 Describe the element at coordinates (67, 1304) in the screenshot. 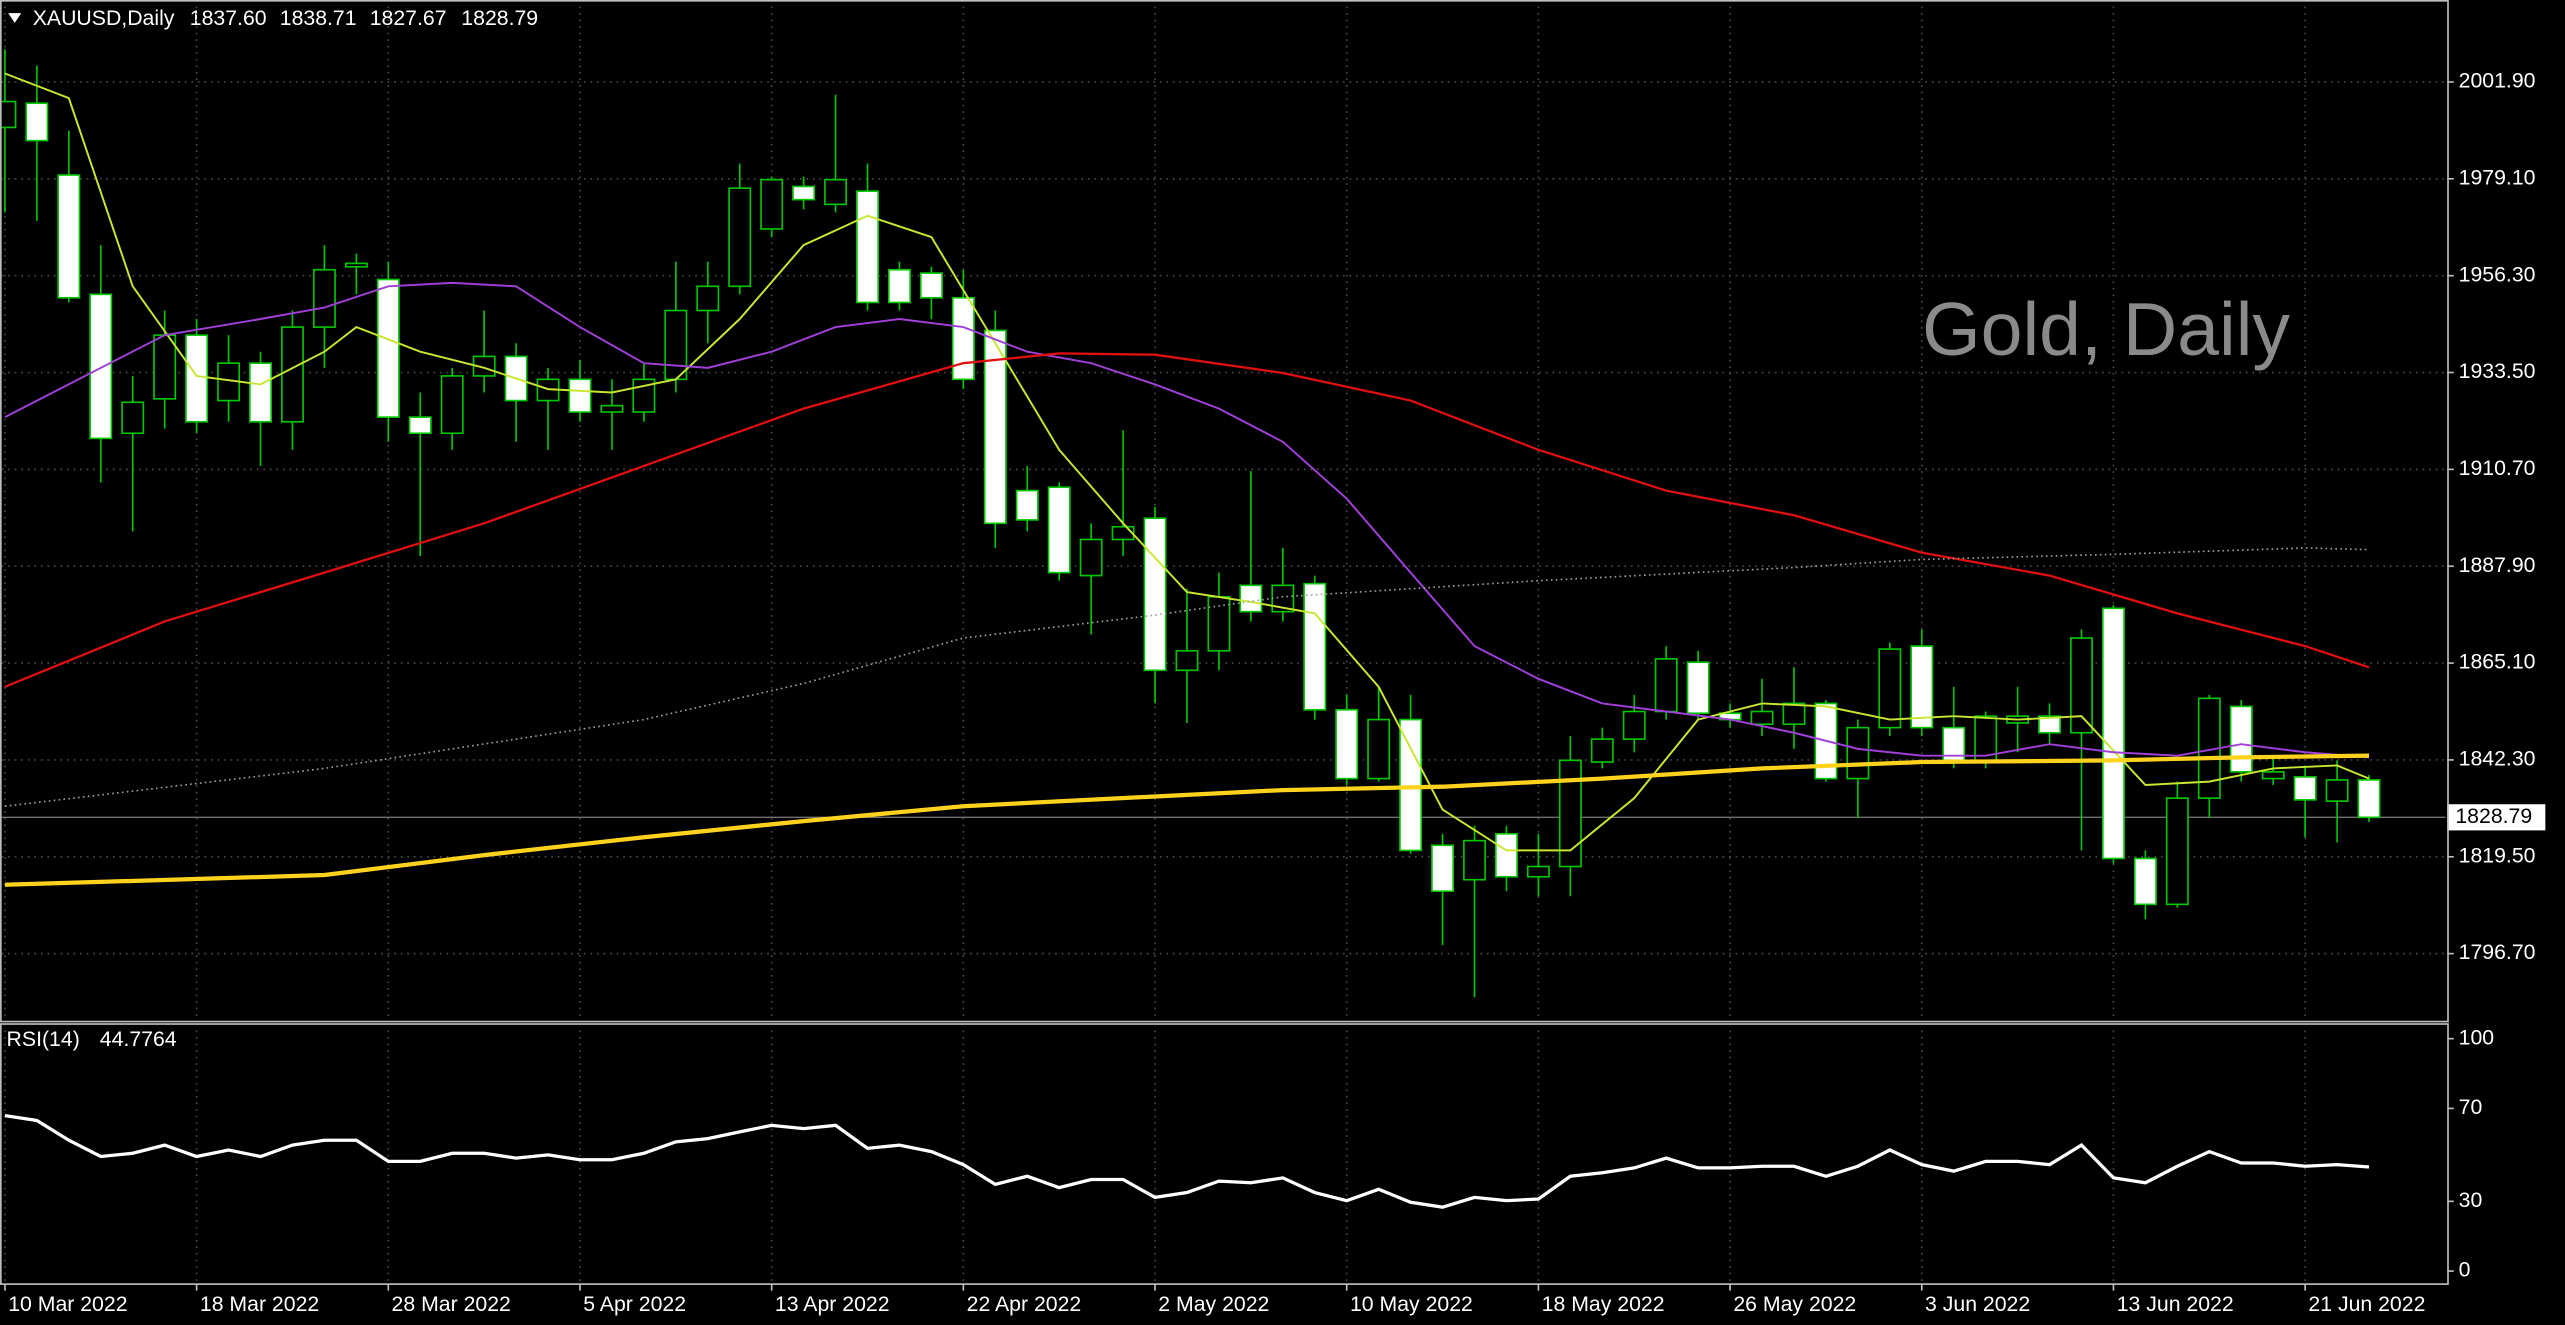

I see `x-tick-label: 10 Mar 2022` at that location.